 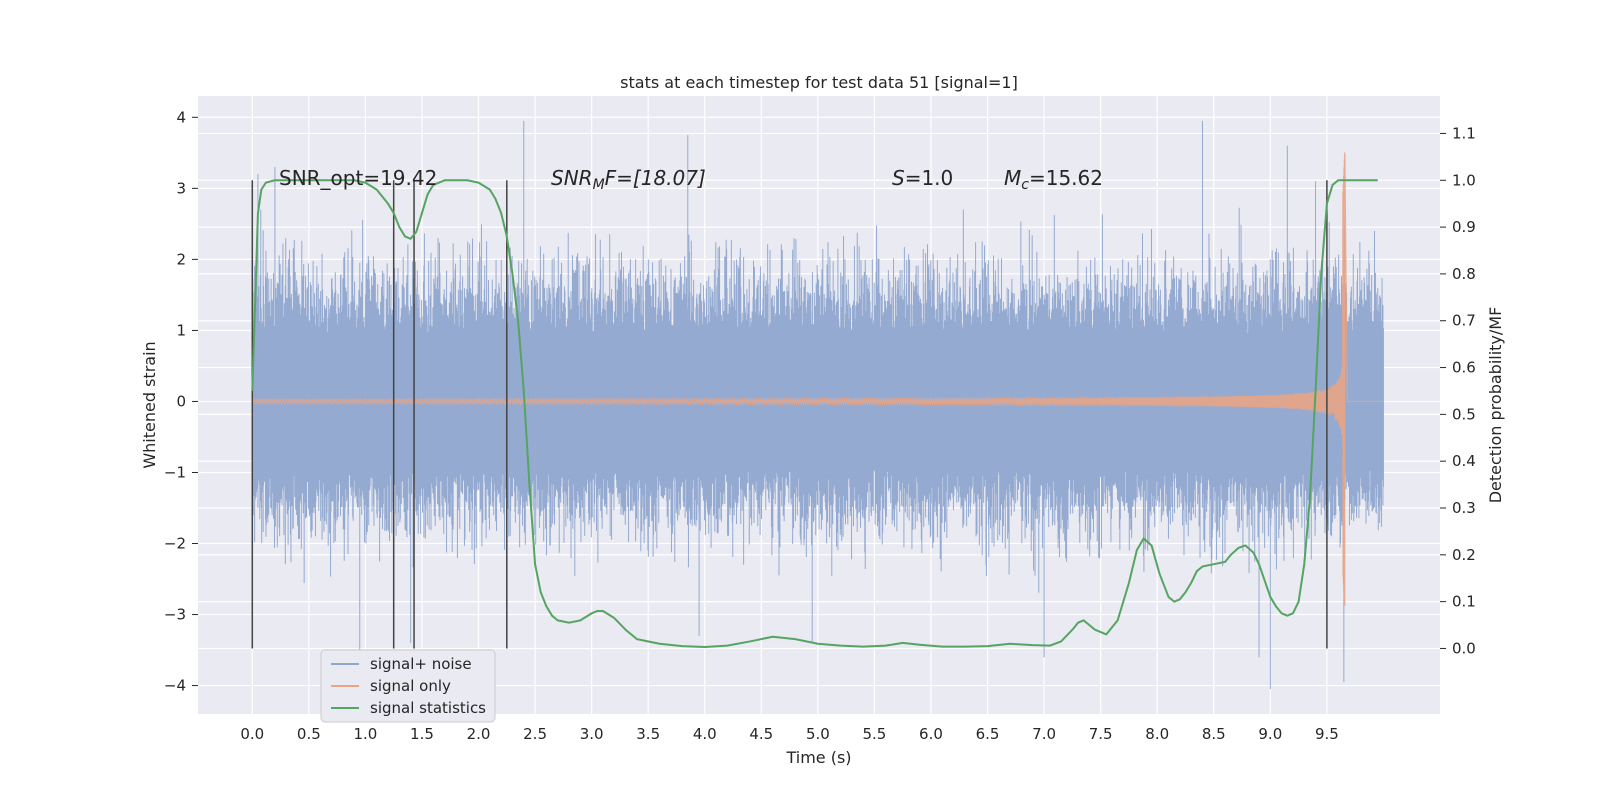 I want to click on snr-mf-annotation: SNRMF=[18.07], so click(x=628, y=179).